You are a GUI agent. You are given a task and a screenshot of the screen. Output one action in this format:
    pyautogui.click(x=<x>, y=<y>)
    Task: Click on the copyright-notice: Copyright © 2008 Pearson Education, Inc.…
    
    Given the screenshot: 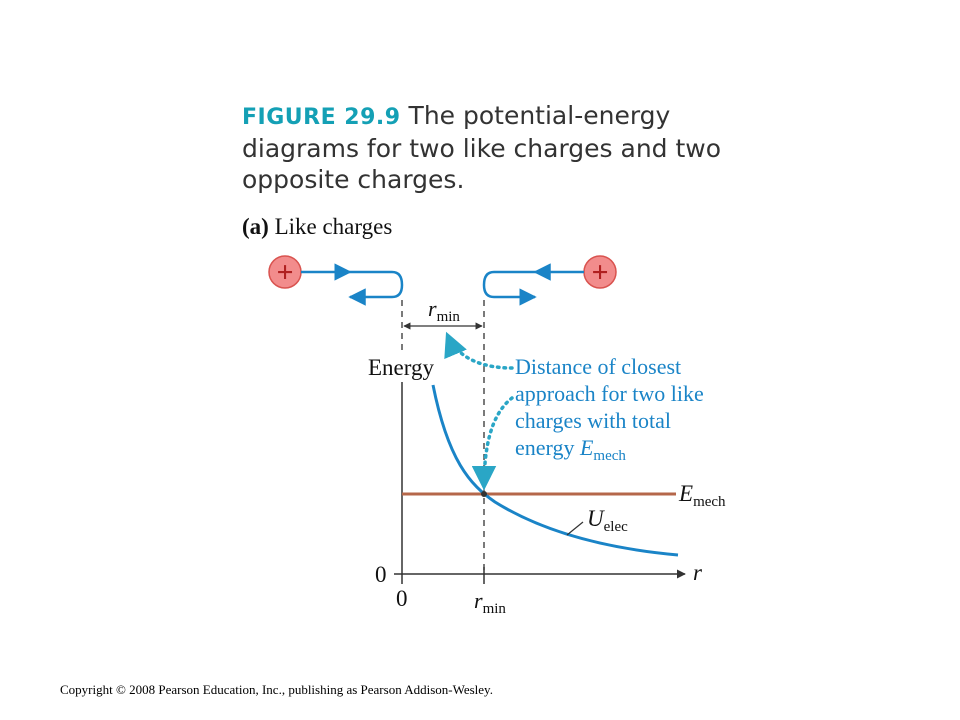 What is the action you would take?
    pyautogui.click(x=276, y=689)
    